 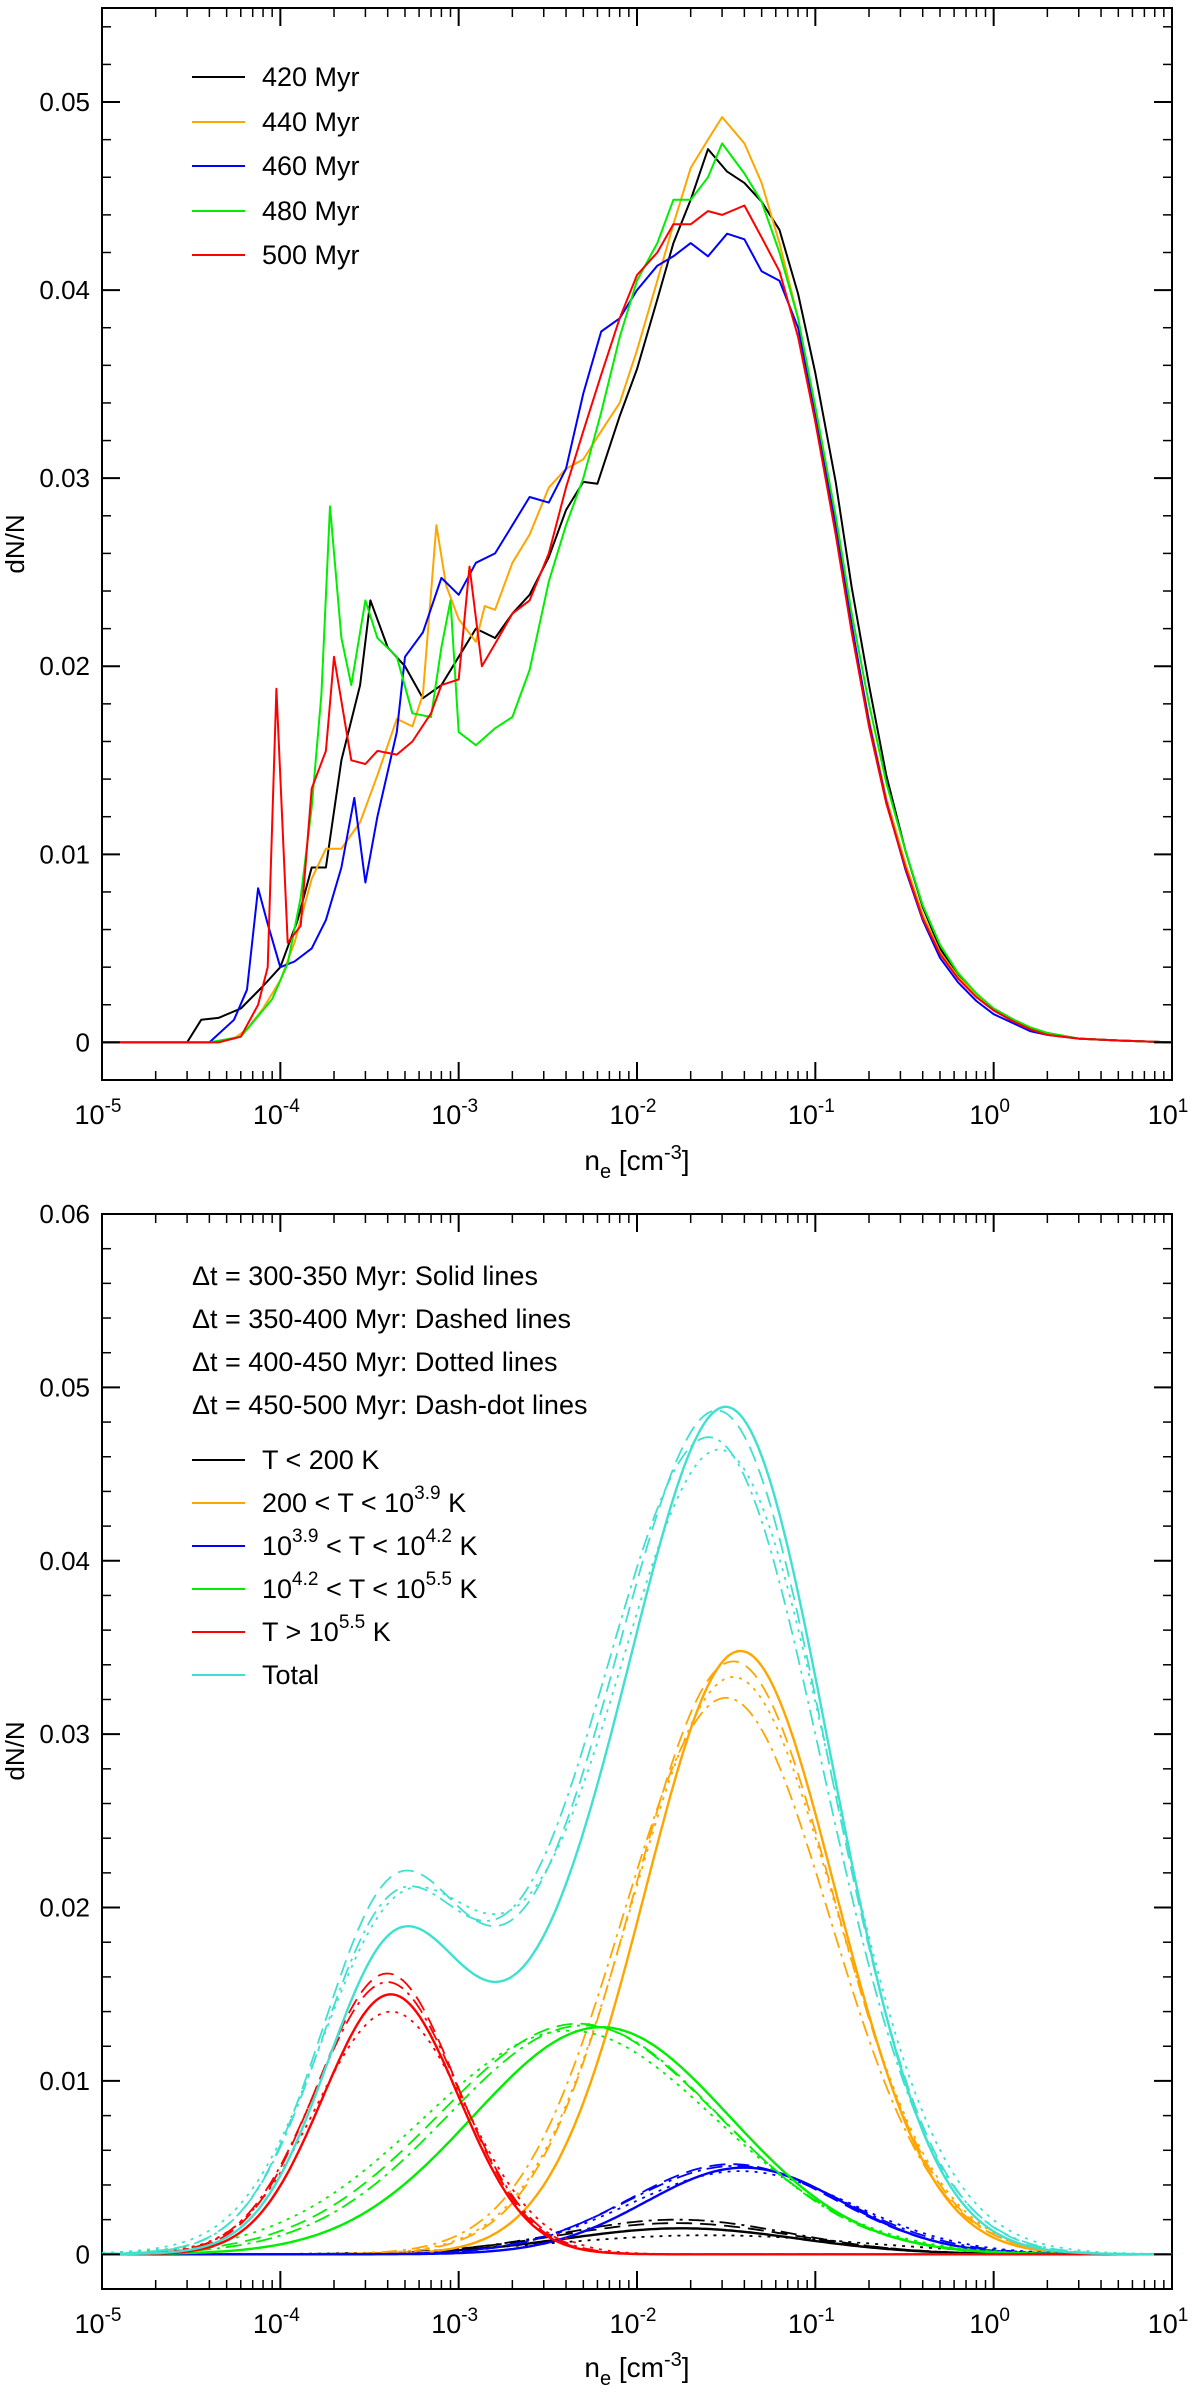 I want to click on bottom-y-tick-label: 0.01, so click(x=64, y=2081).